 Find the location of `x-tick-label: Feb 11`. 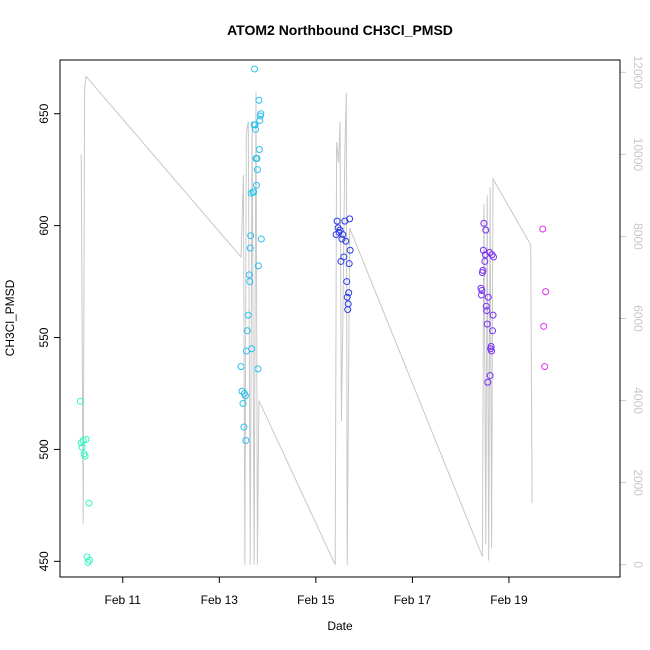

x-tick-label: Feb 11 is located at coordinates (123, 600).